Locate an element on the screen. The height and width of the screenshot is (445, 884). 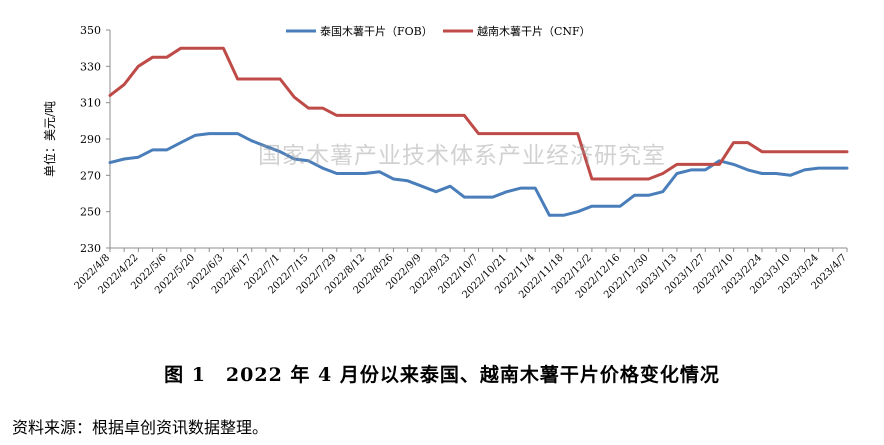
y-tick-label: 330 is located at coordinates (90, 66).